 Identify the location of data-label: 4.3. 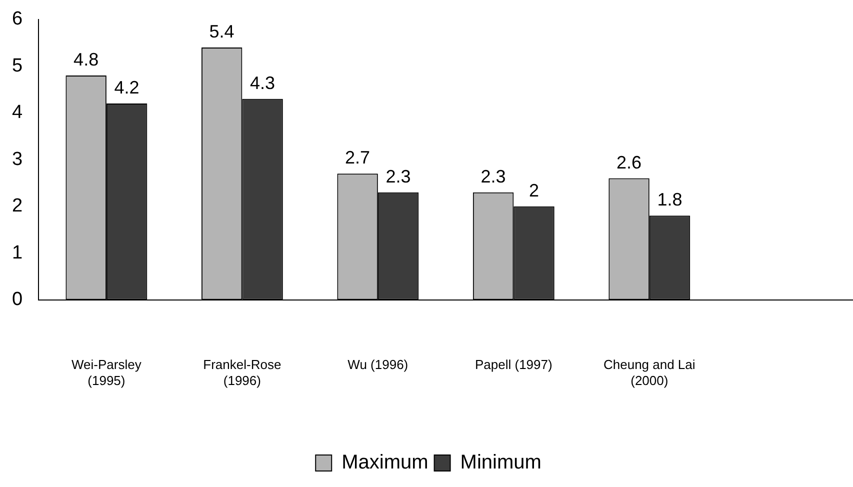
(263, 82).